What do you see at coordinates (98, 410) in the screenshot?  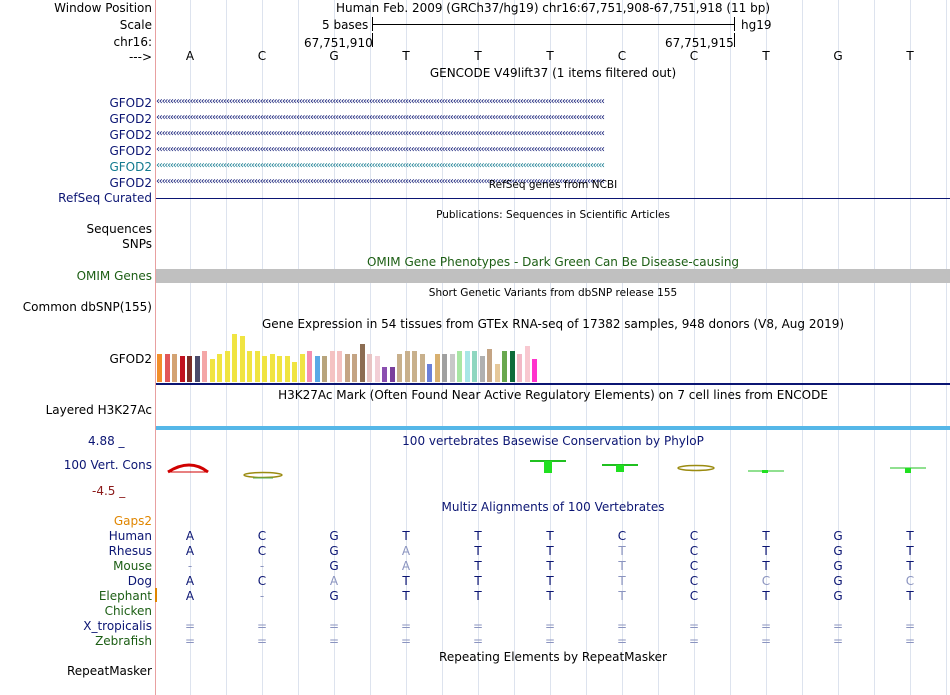 I see `h3k27ac-track-label: Layered H3K27Ac` at bounding box center [98, 410].